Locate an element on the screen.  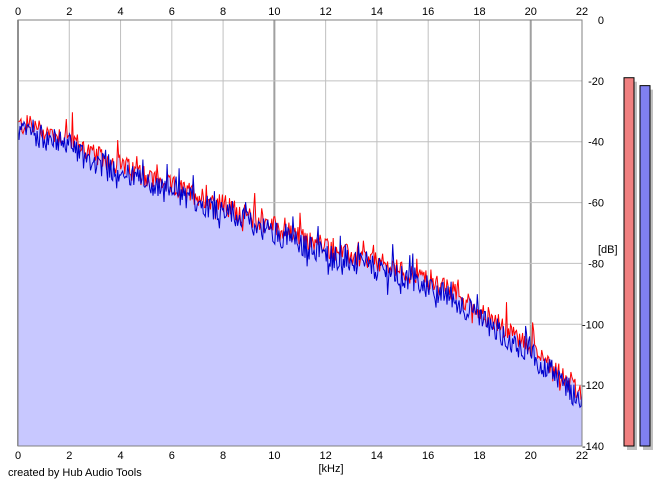
x-tick-bottom-2: 2 is located at coordinates (69, 456).